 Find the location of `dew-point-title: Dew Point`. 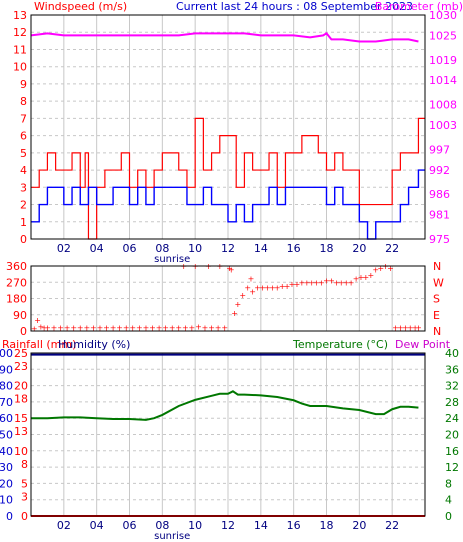

dew-point-title: Dew Point is located at coordinates (423, 344).